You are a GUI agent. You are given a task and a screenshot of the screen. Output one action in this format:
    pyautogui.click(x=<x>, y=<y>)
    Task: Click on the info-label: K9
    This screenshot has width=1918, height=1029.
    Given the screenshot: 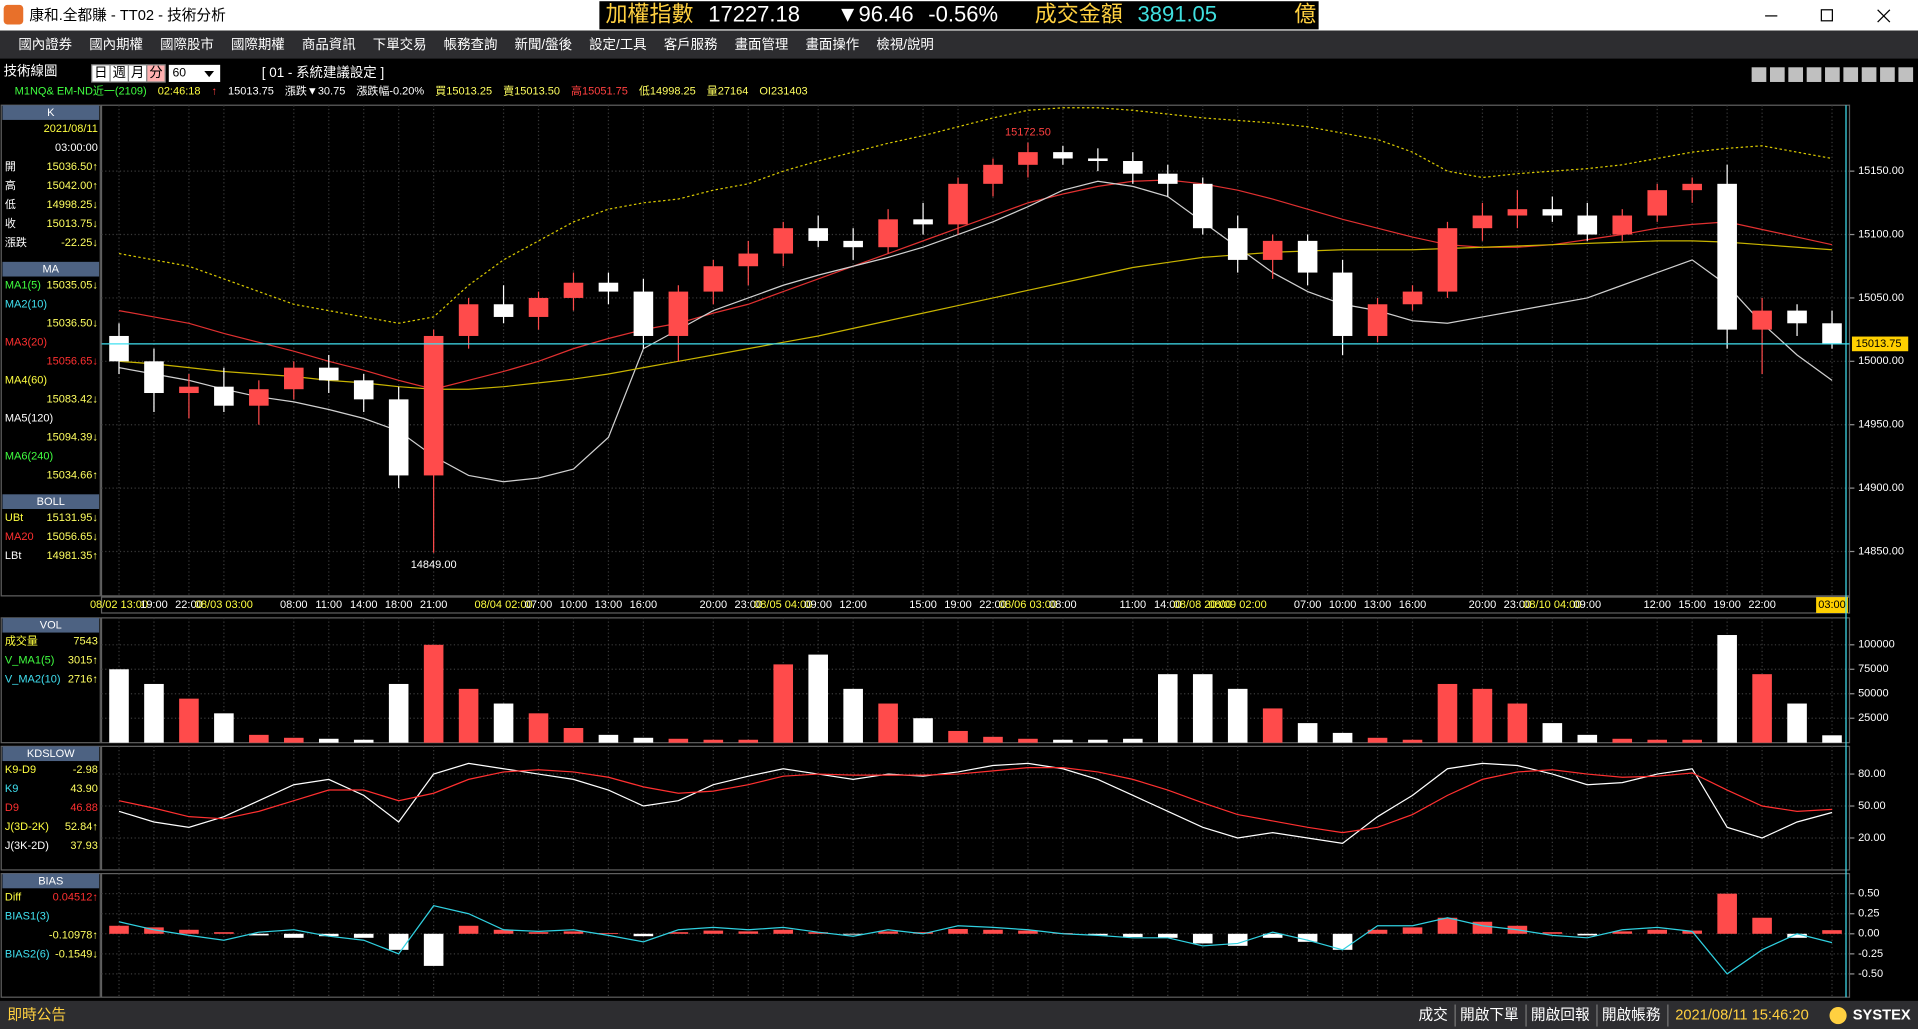 What is the action you would take?
    pyautogui.click(x=11, y=789)
    